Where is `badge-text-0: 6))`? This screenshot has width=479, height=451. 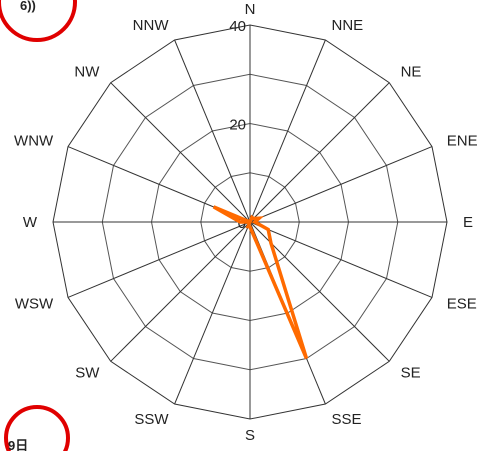
badge-text-0: 6)) is located at coordinates (28, 6).